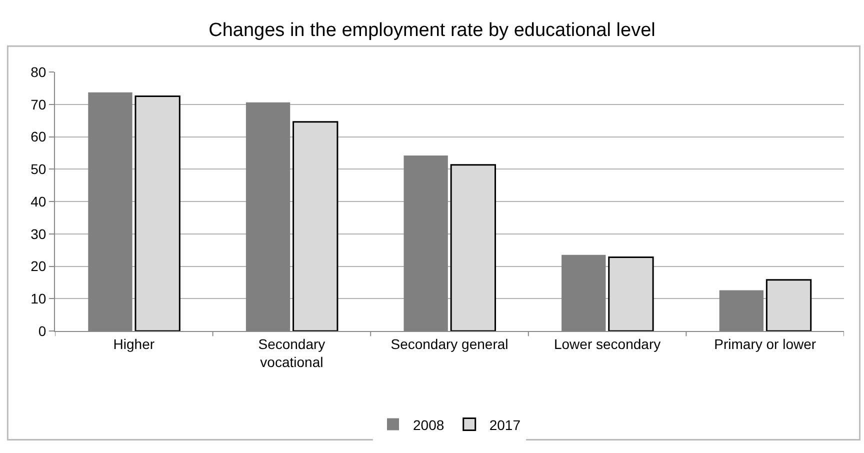 This screenshot has width=864, height=453. What do you see at coordinates (38, 104) in the screenshot?
I see `y-tick-label: 70` at bounding box center [38, 104].